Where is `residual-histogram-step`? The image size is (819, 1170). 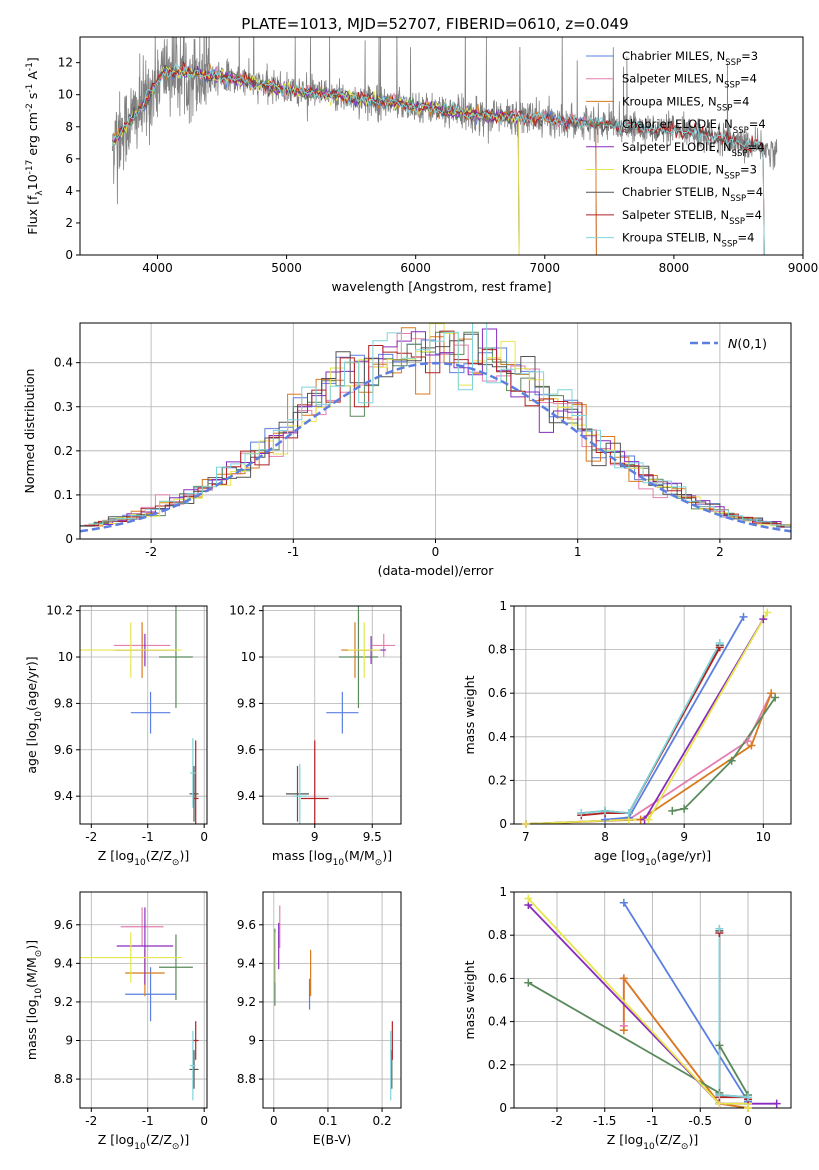 residual-histogram-step is located at coordinates (435, 430).